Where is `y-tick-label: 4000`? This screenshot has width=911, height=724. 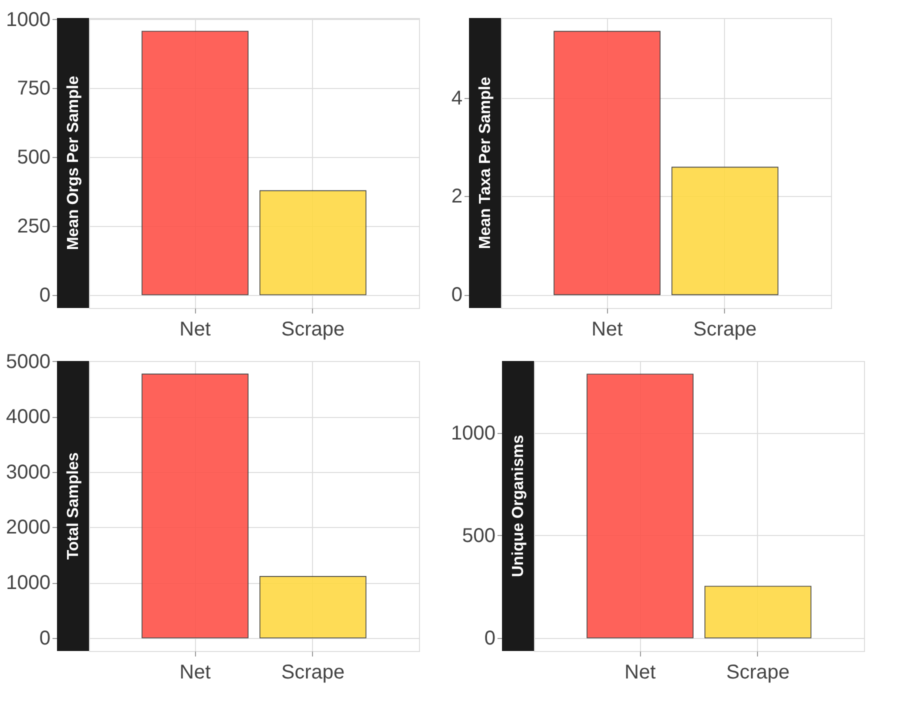
y-tick-label: 4000 is located at coordinates (28, 417).